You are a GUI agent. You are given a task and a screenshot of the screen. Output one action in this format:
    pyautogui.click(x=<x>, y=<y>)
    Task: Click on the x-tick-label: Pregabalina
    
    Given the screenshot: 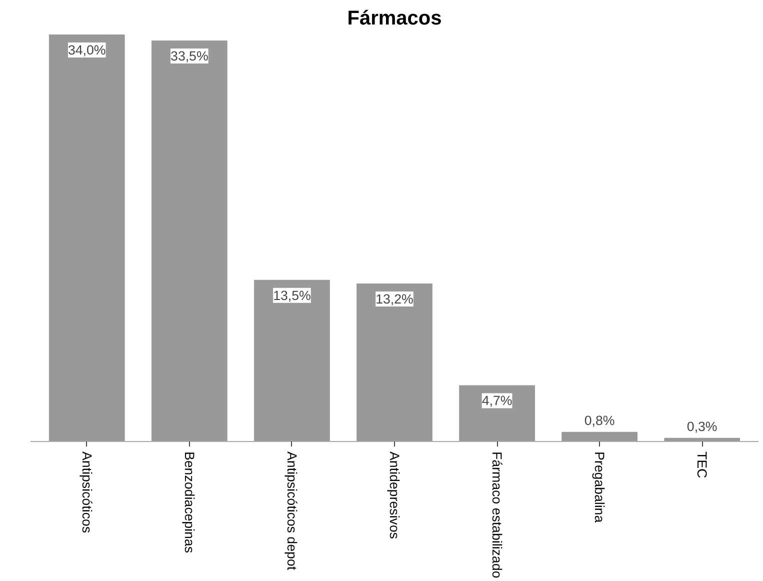 What is the action you would take?
    pyautogui.click(x=600, y=488)
    